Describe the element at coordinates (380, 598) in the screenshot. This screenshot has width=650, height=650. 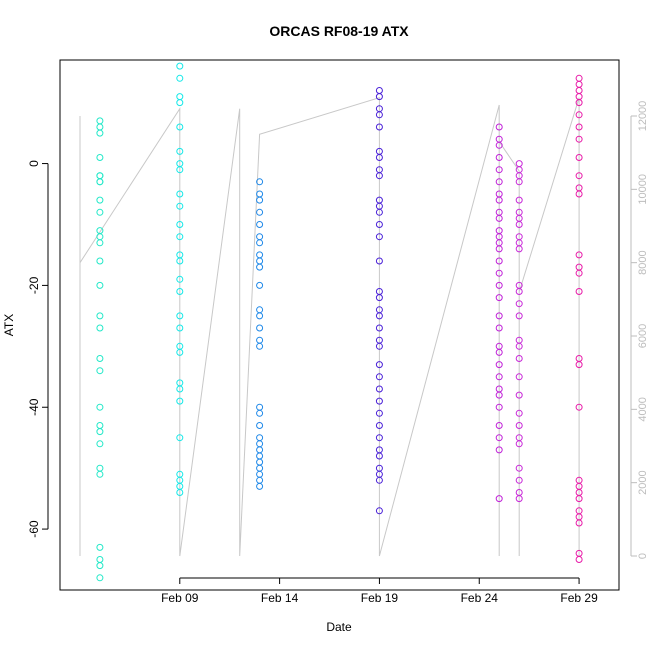
I see `x-tick-label: Feb 19` at that location.